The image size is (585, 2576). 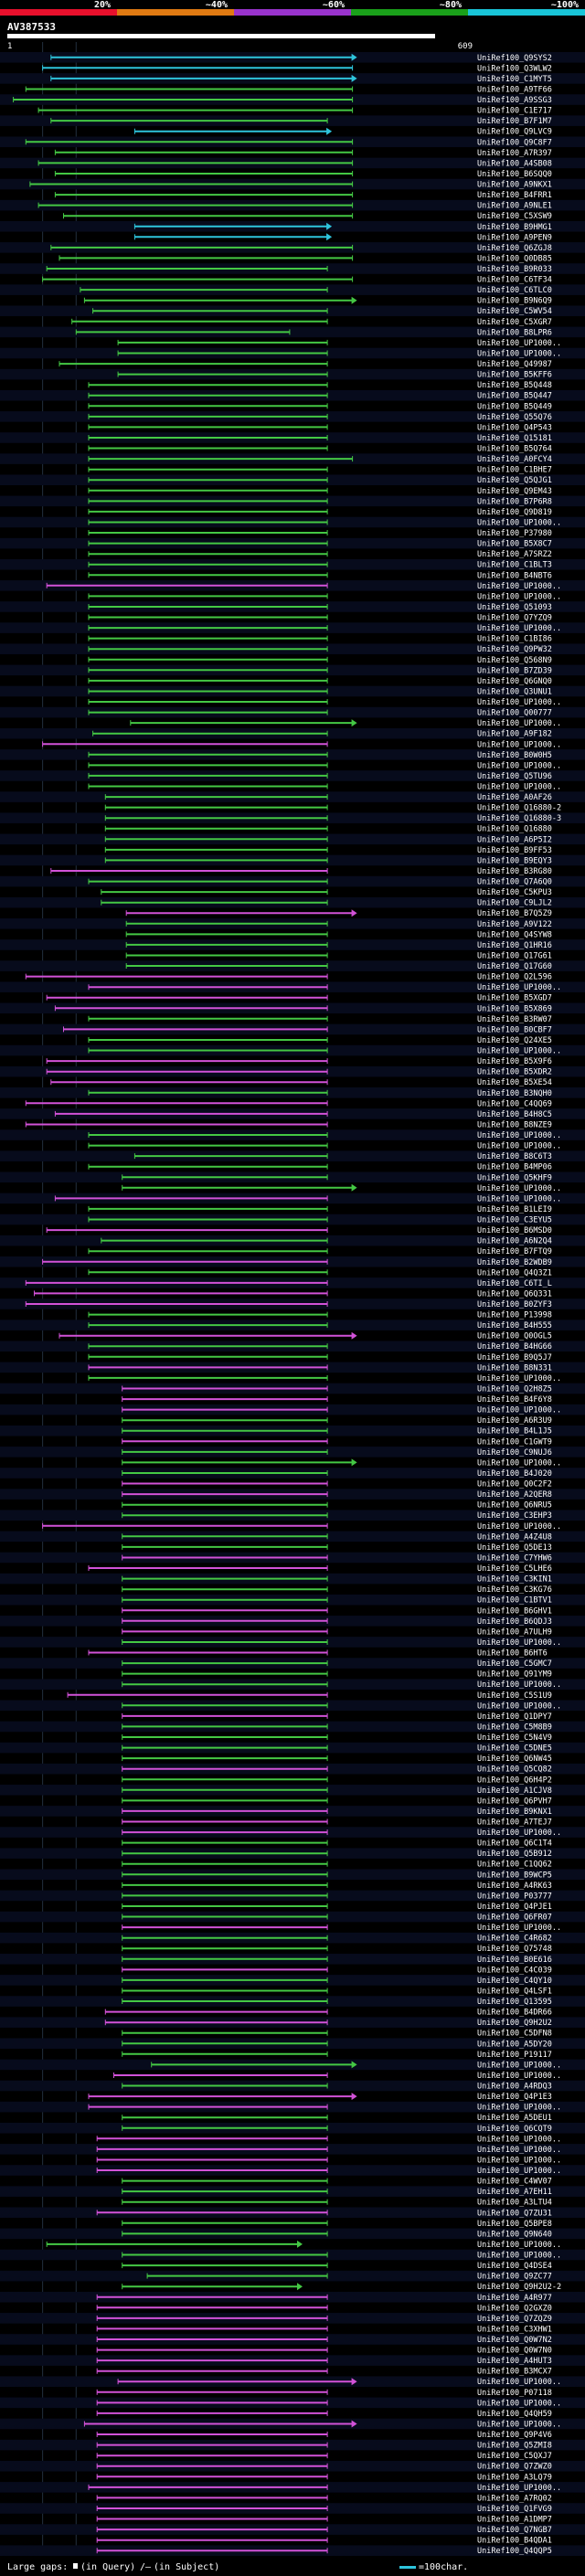 I want to click on hit-label: UniRef100_Q5BPE8, so click(x=514, y=2224).